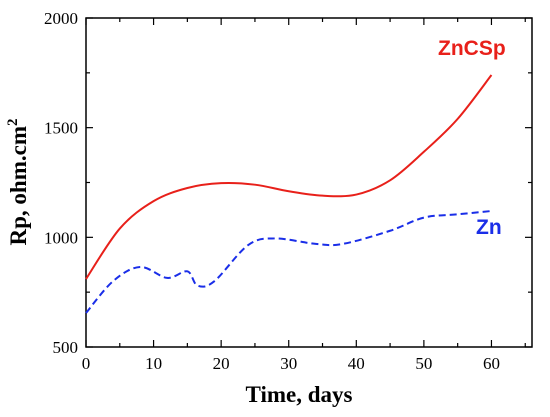 This screenshot has width=550, height=417. What do you see at coordinates (288, 363) in the screenshot?
I see `x-tick-label: 30` at bounding box center [288, 363].